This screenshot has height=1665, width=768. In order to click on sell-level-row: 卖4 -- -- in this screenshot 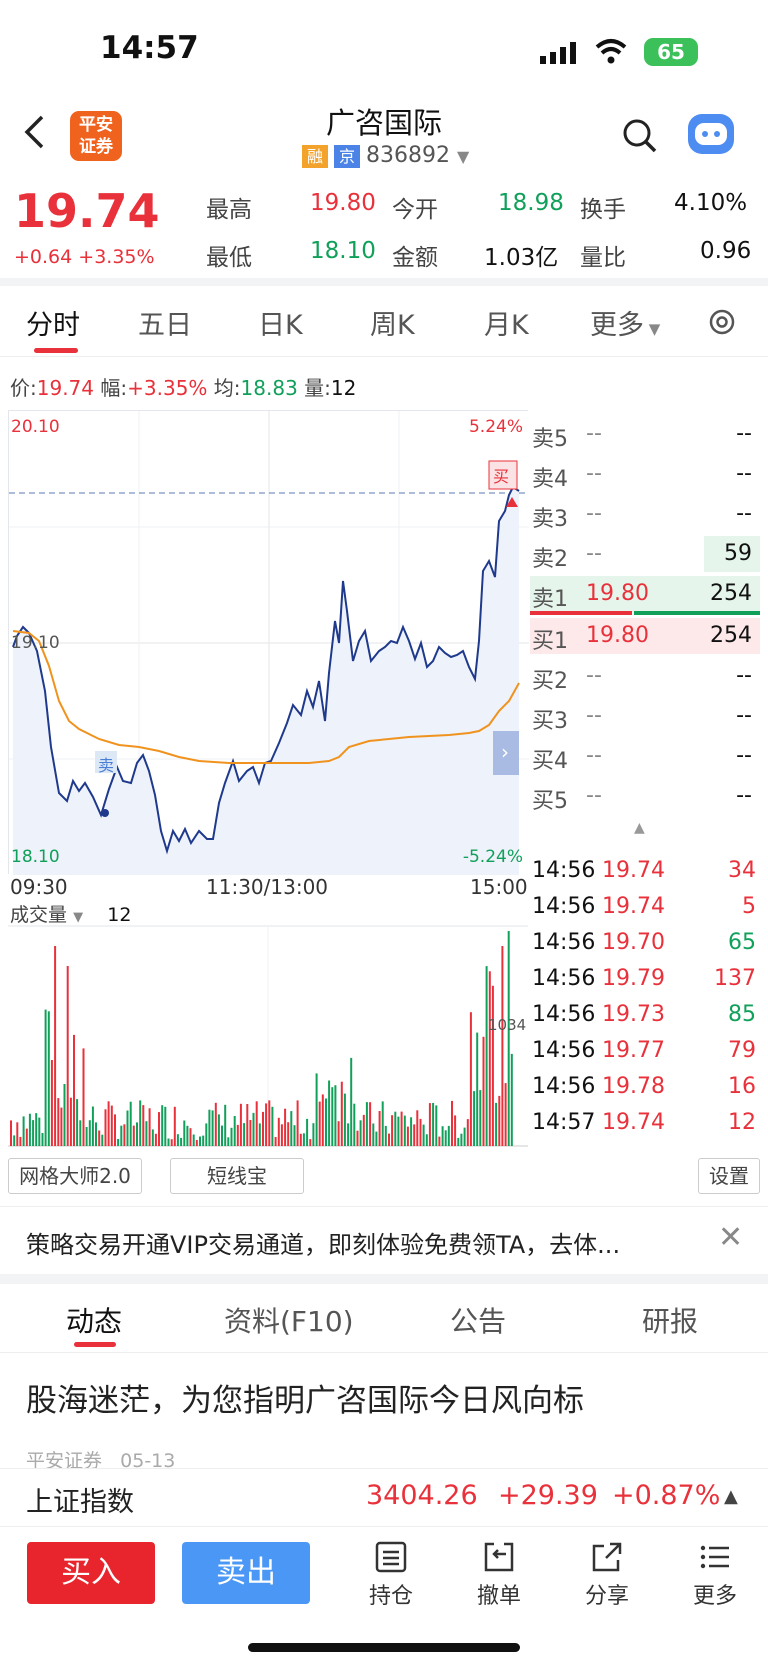, I will do `click(642, 476)`.